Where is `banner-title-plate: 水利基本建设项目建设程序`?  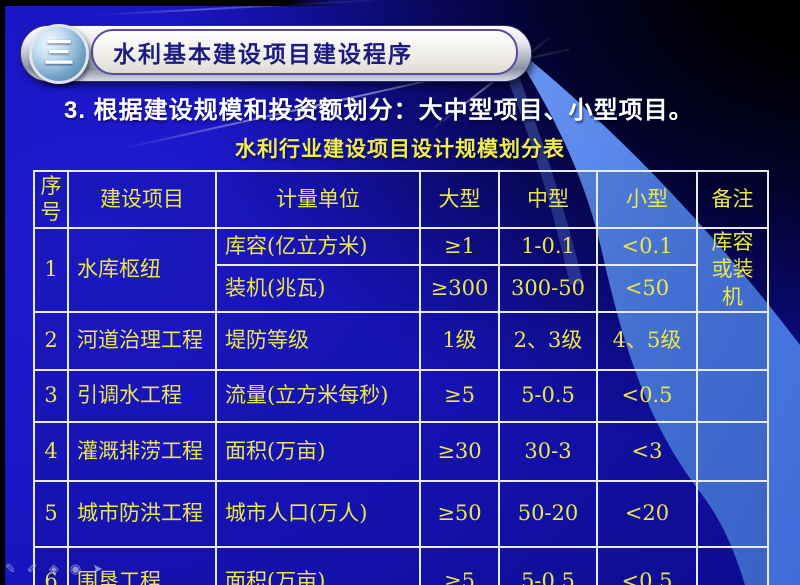 banner-title-plate: 水利基本建设项目建设程序 is located at coordinates (304, 52).